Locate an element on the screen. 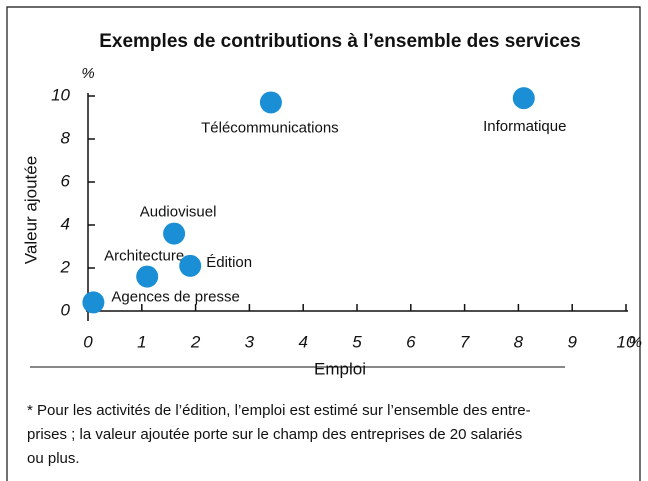 The height and width of the screenshot is (481, 648). footnote-line: ou plus. is located at coordinates (53, 458).